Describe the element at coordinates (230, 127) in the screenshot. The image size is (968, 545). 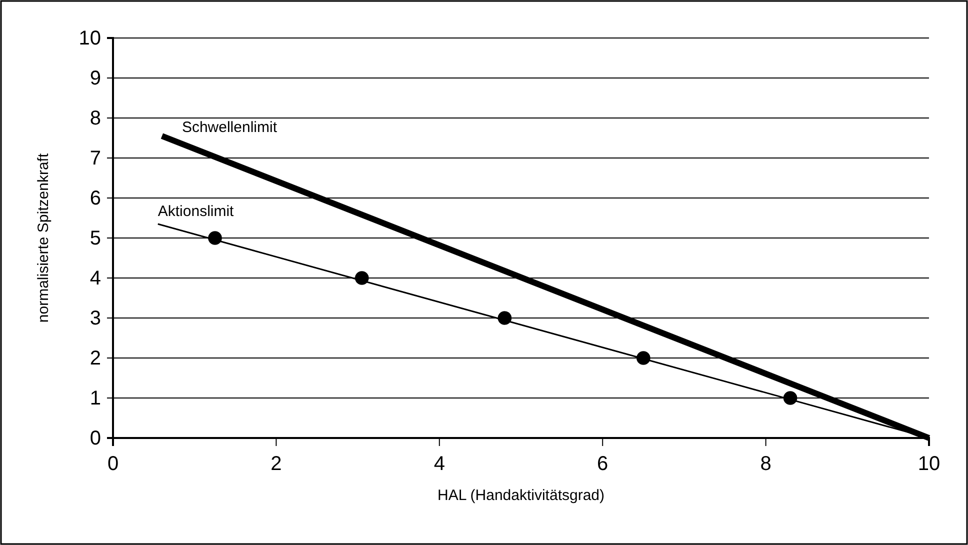
I see `series-label: Schwellenlimit` at that location.